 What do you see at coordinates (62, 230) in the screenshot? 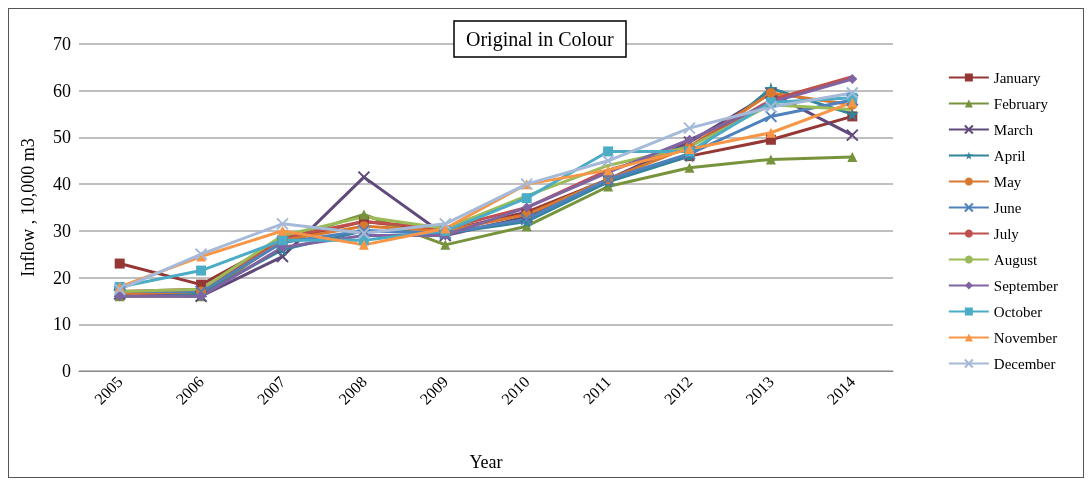
I see `y-tick-label: 30` at bounding box center [62, 230].